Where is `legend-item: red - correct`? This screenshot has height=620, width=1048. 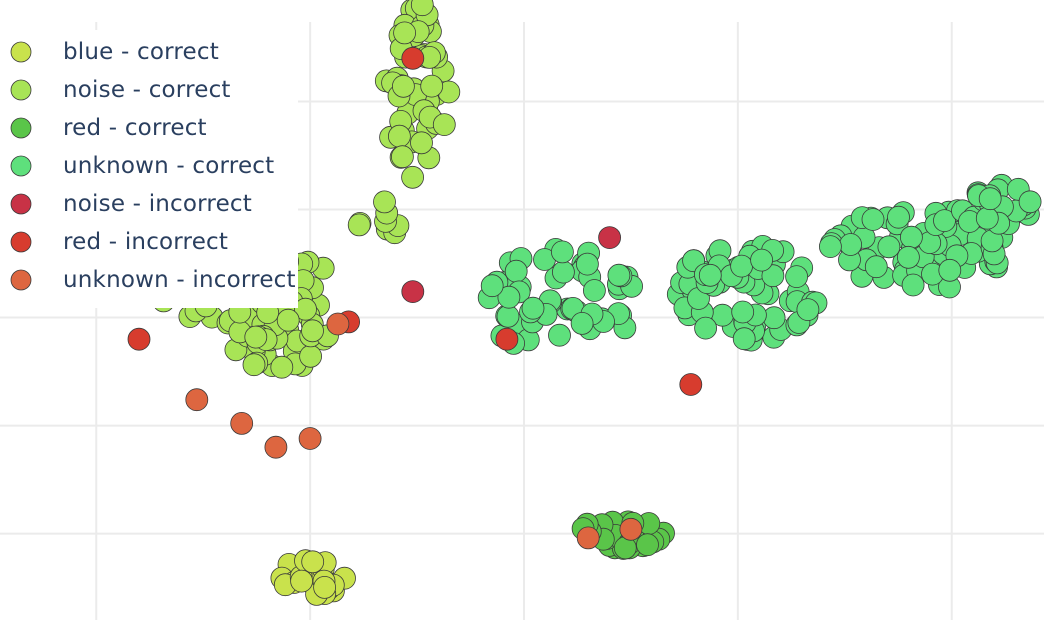
legend-item: red - correct is located at coordinates (108, 128).